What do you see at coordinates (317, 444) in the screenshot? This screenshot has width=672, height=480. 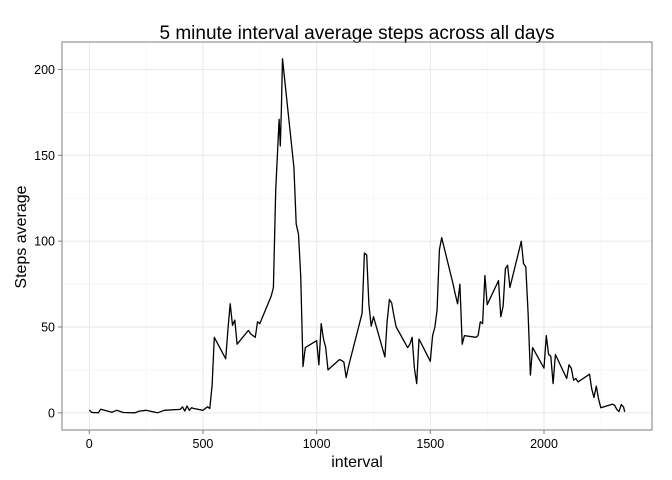 I see `x-tick-label: 1000` at bounding box center [317, 444].